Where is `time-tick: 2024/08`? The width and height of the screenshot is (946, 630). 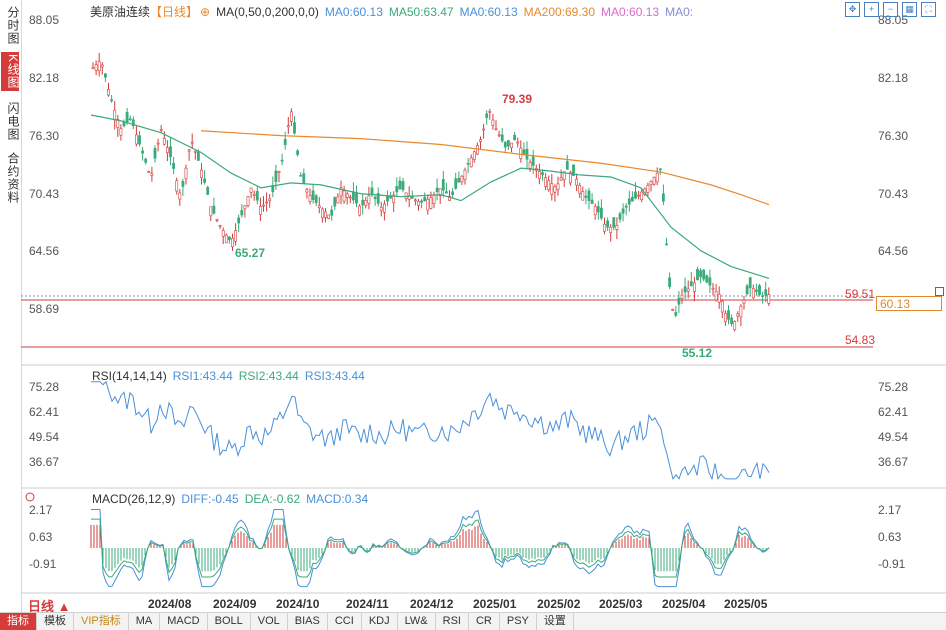 time-tick: 2024/08 is located at coordinates (170, 604).